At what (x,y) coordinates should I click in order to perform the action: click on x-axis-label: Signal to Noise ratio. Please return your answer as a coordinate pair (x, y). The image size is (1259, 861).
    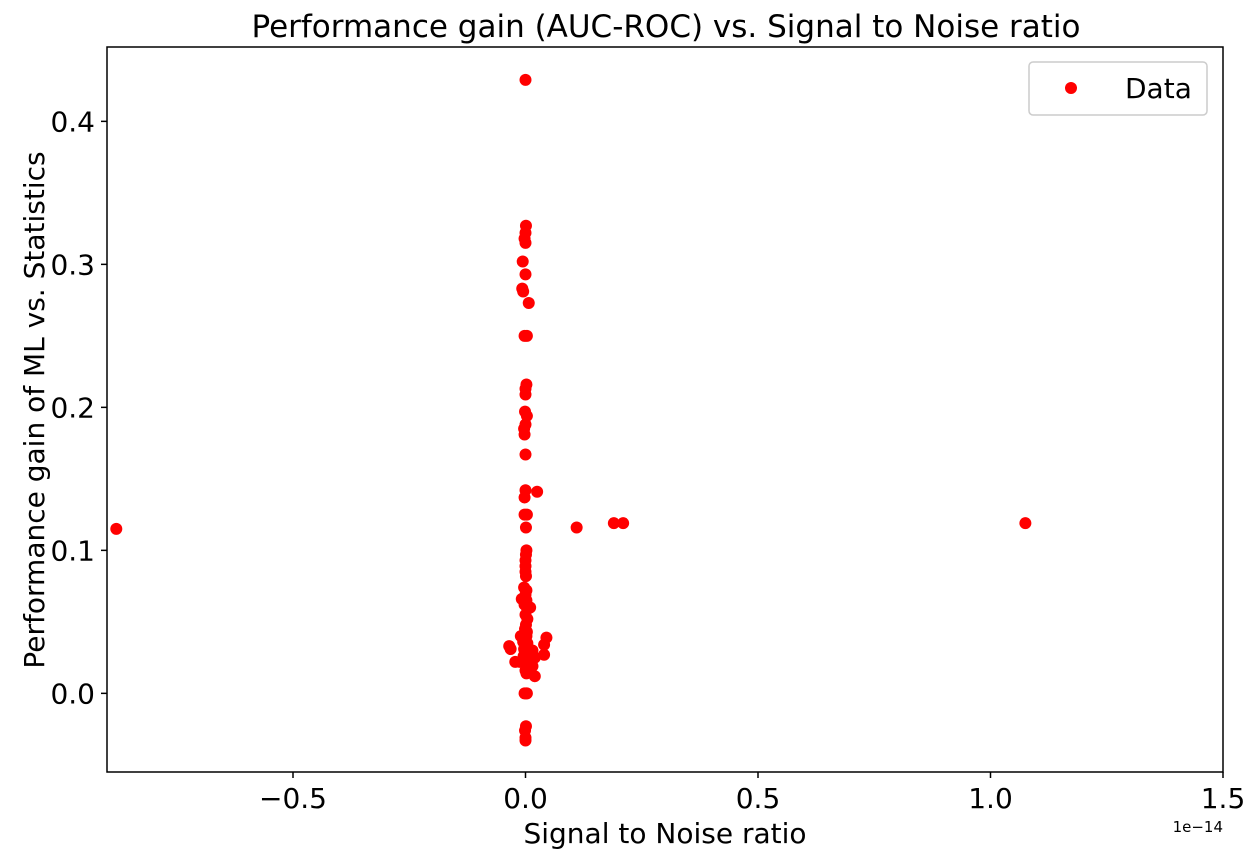
    Looking at the image, I should click on (664, 833).